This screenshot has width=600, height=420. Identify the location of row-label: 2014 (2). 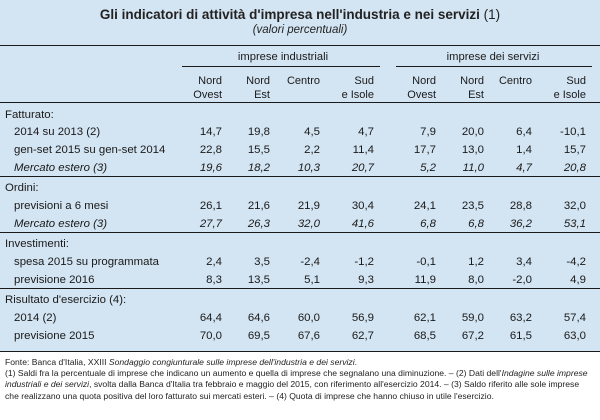
(35, 318).